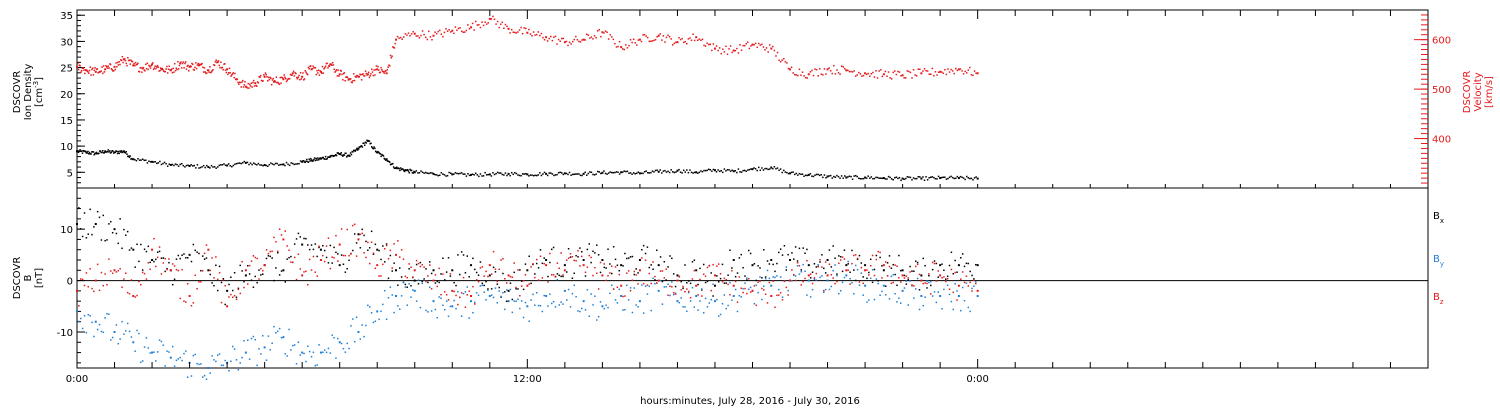 This screenshot has width=1500, height=414. Describe the element at coordinates (302, 76) in the screenshot. I see `velocity-series-point` at that location.